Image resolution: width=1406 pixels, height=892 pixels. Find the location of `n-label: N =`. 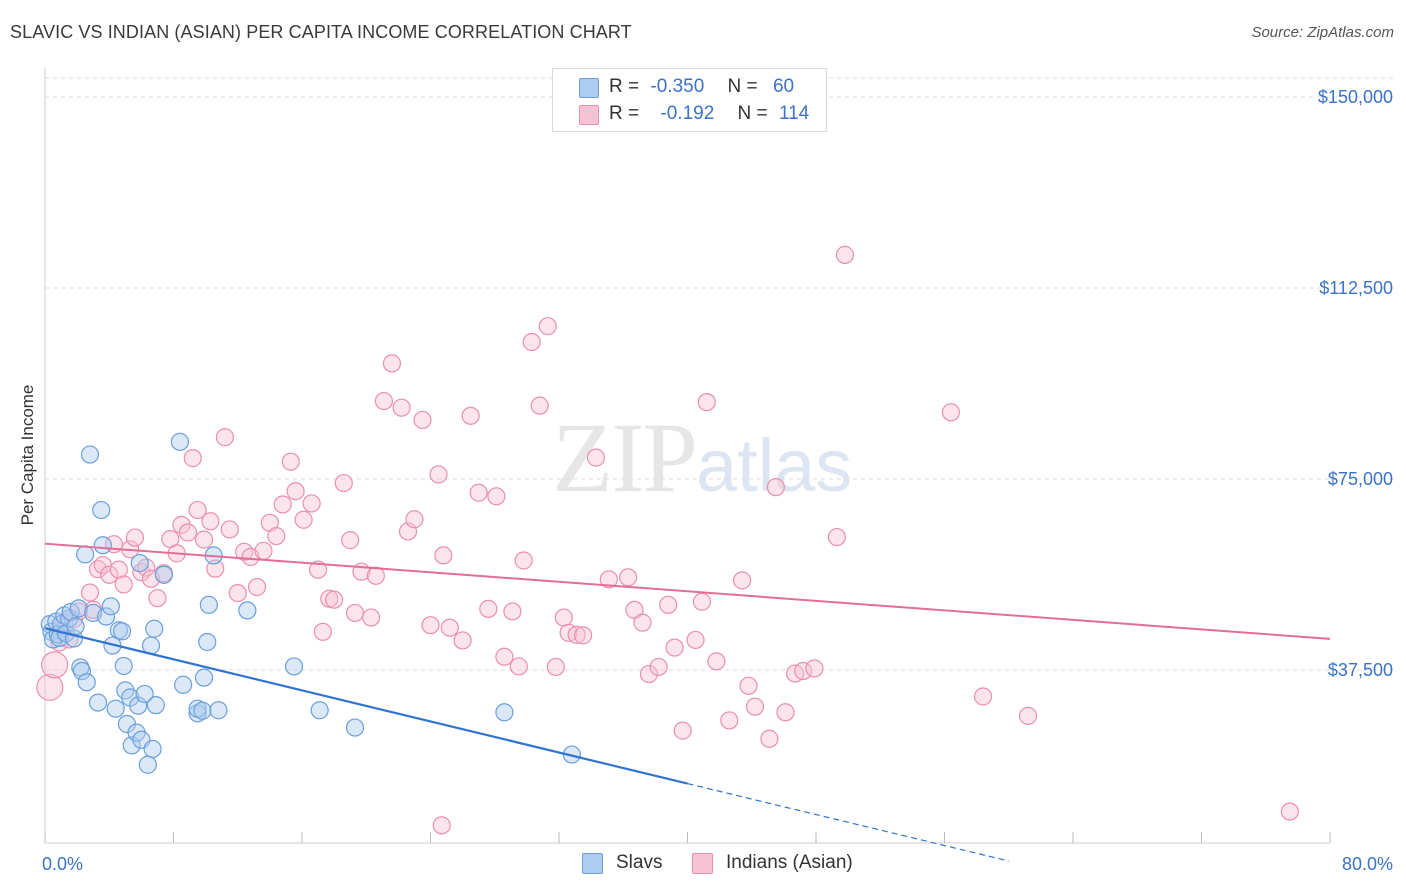

n-label: N = is located at coordinates (742, 86).